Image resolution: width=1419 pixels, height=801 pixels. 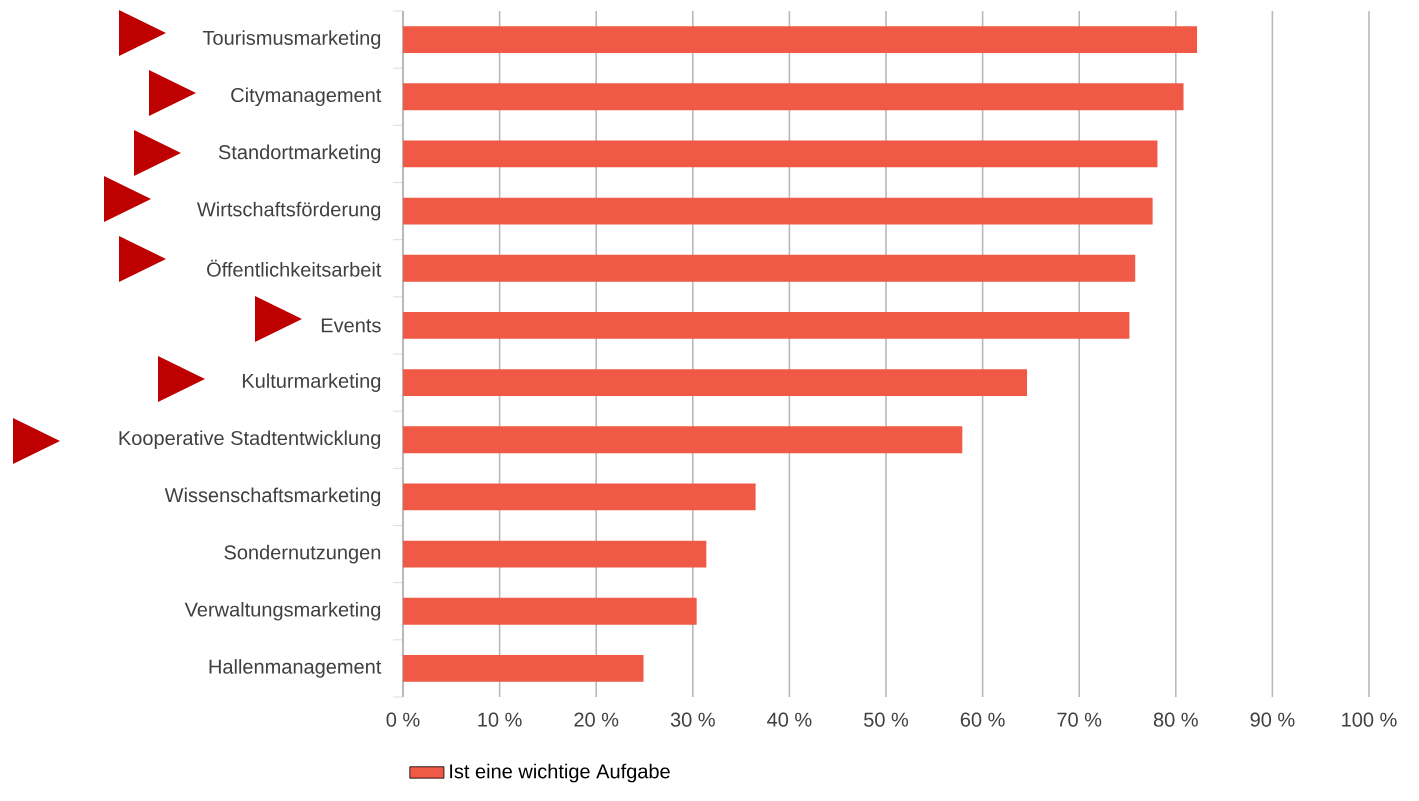 What do you see at coordinates (982, 719) in the screenshot?
I see `x-tick-label: 60 %` at bounding box center [982, 719].